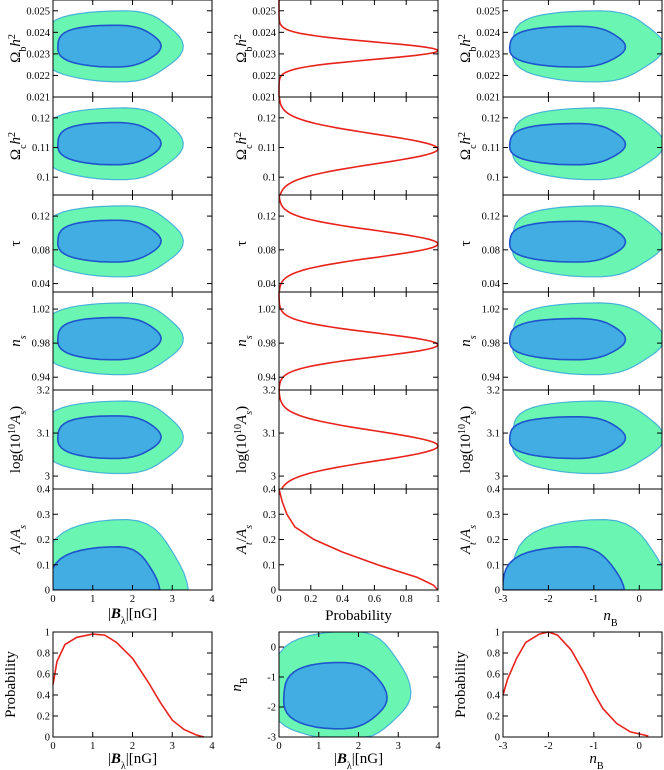 The width and height of the screenshot is (664, 770). I want to click on y-omb-ticklabel: 0.023, so click(488, 54).